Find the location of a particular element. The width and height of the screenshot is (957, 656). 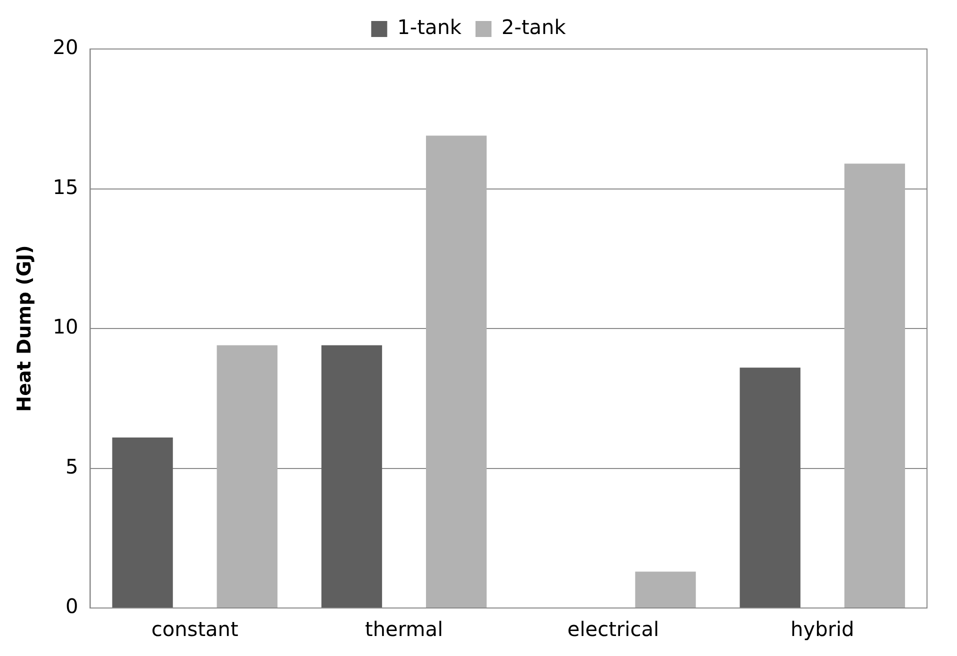

x-tick-label: hybrid is located at coordinates (822, 629).